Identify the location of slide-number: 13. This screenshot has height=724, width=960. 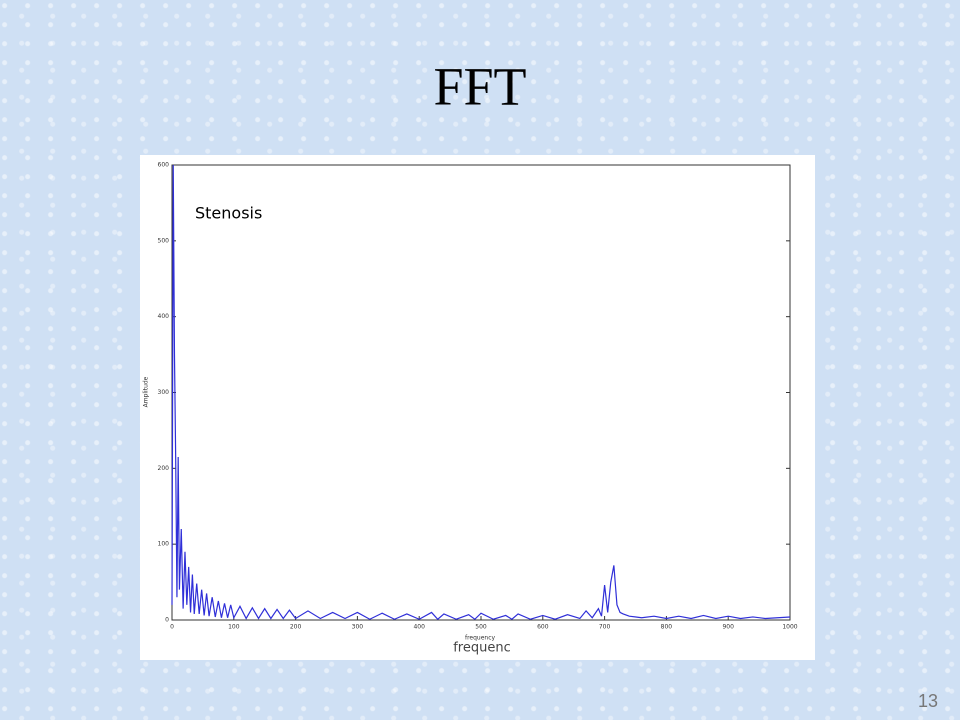
(928, 701).